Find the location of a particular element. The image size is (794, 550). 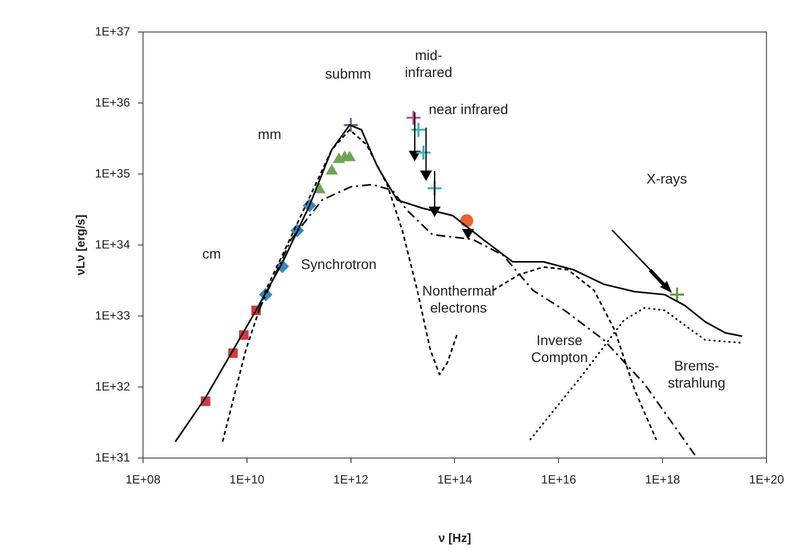

annotation: mid- infrared is located at coordinates (428, 63).